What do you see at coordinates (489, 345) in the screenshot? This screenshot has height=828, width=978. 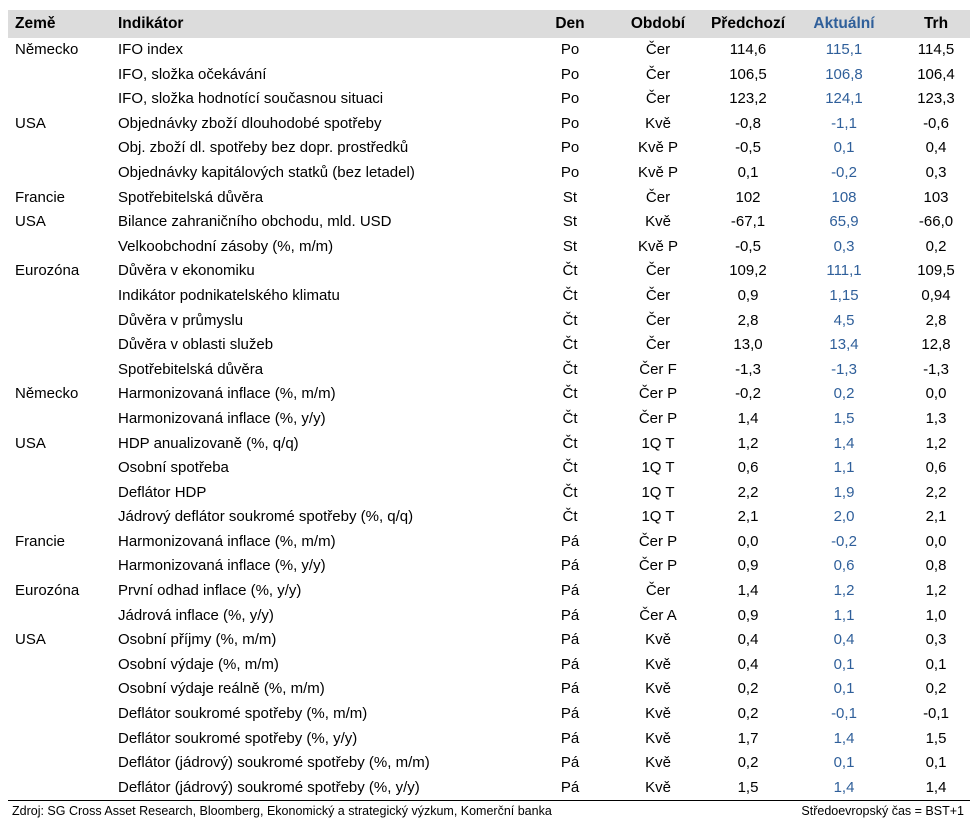 I see `table-row: Důvěra v oblasti služeb Čt Čer 13,0 13,4 12,8` at bounding box center [489, 345].